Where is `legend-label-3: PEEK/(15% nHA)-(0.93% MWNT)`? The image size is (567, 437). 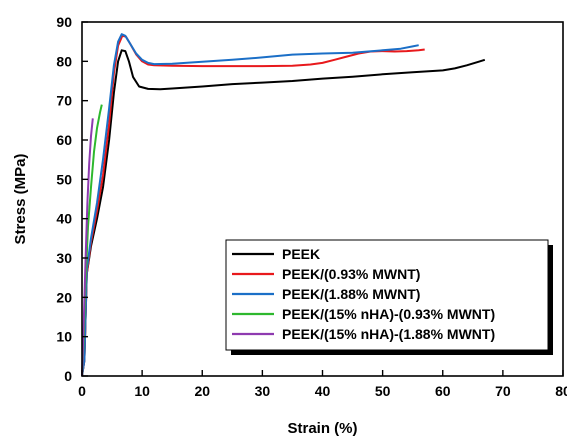
legend-label-3: PEEK/(15% nHA)-(0.93% MWNT) is located at coordinates (388, 314).